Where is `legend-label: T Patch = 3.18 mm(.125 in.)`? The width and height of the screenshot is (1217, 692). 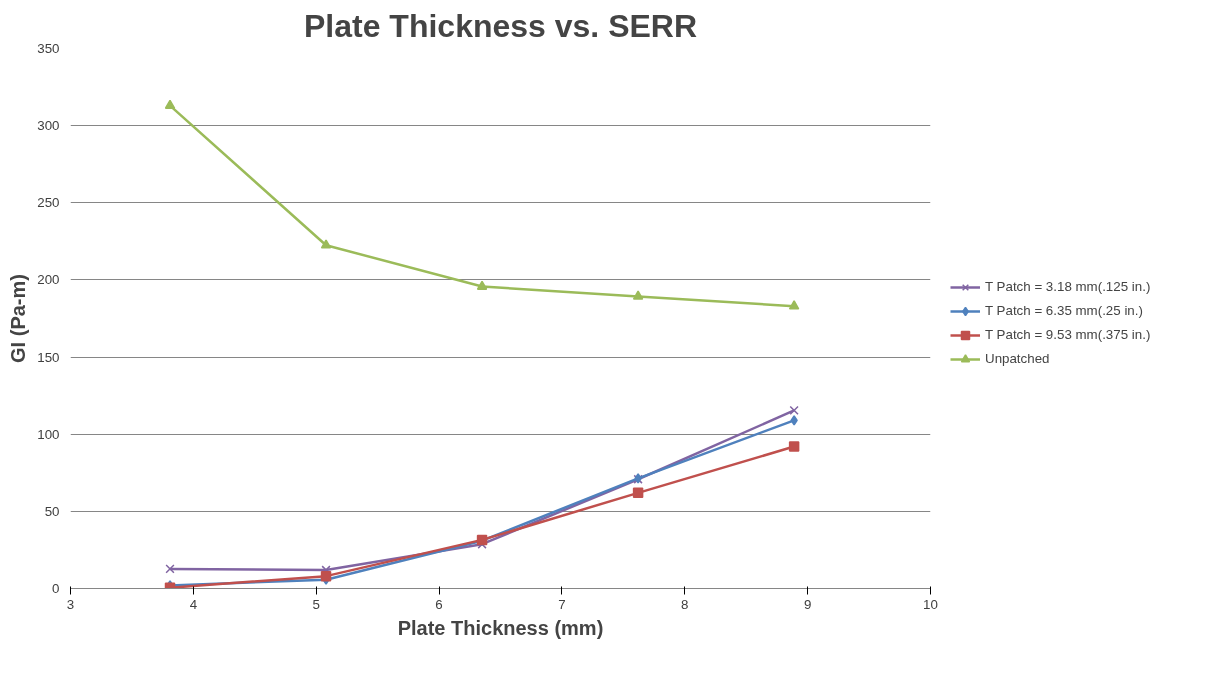 legend-label: T Patch = 3.18 mm(.125 in.) is located at coordinates (1068, 286).